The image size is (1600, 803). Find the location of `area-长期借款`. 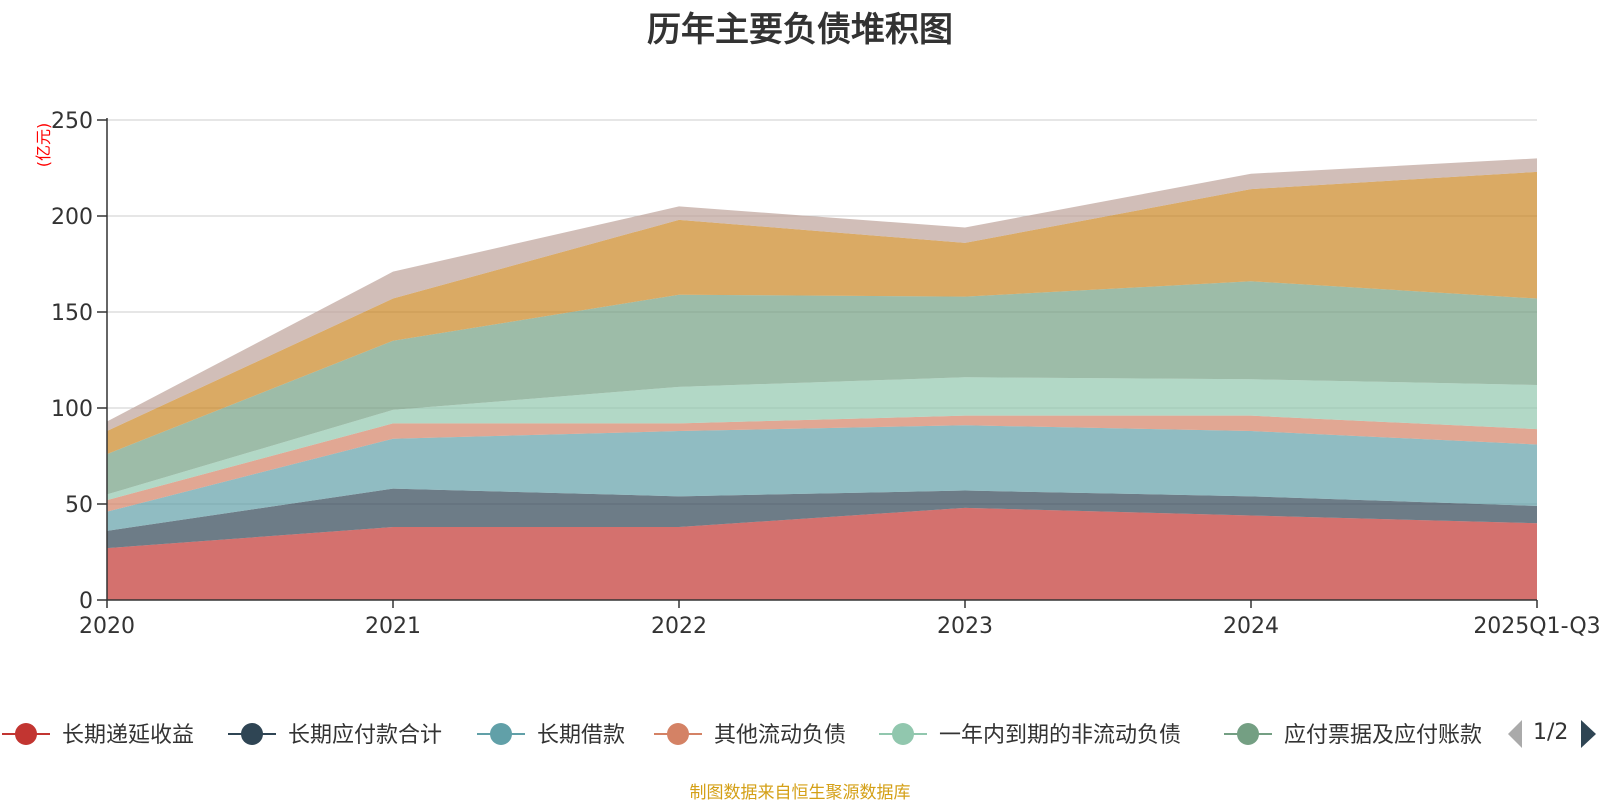

area-长期借款 is located at coordinates (822, 478).